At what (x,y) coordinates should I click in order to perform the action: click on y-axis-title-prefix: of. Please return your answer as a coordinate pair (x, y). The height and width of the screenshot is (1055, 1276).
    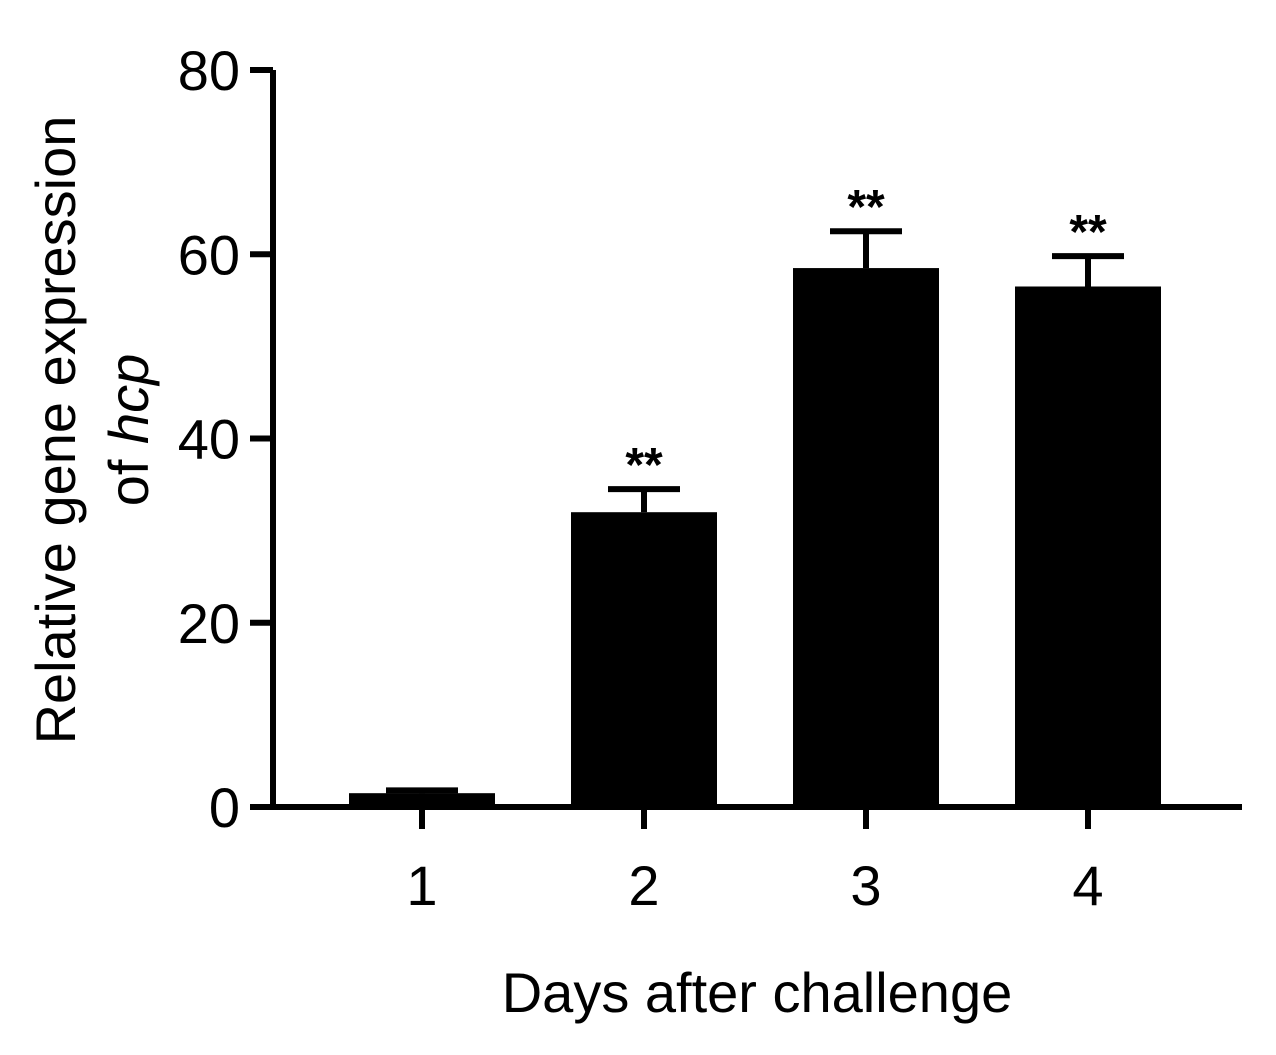
    Looking at the image, I should click on (128, 475).